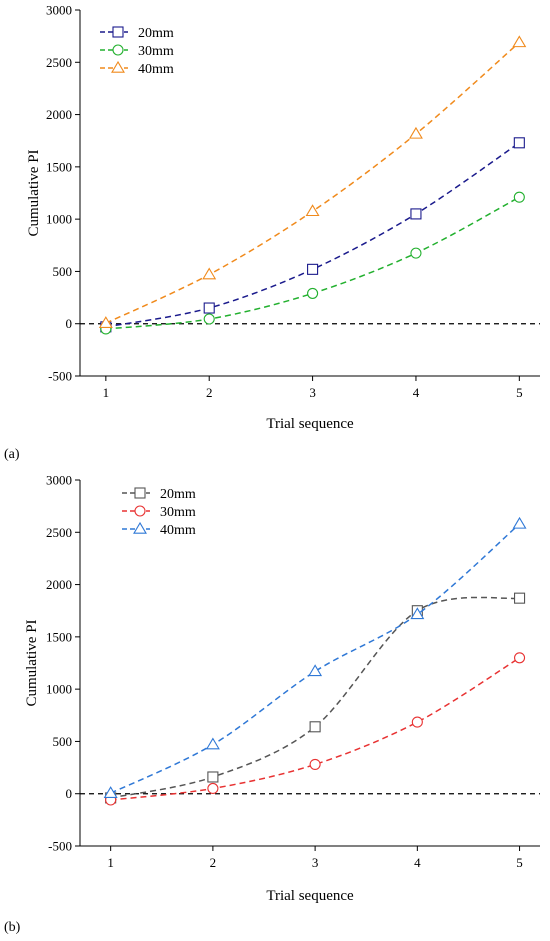  Describe the element at coordinates (416, 214) in the screenshot. I see `data-point-20mm-x4` at that location.